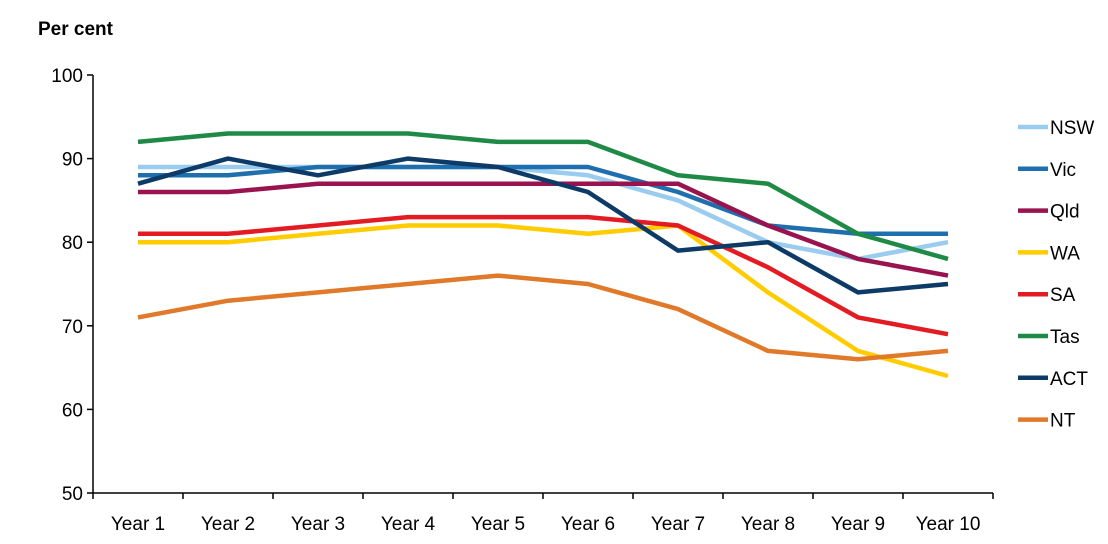 The width and height of the screenshot is (1108, 544). I want to click on series-line-qld, so click(543, 229).